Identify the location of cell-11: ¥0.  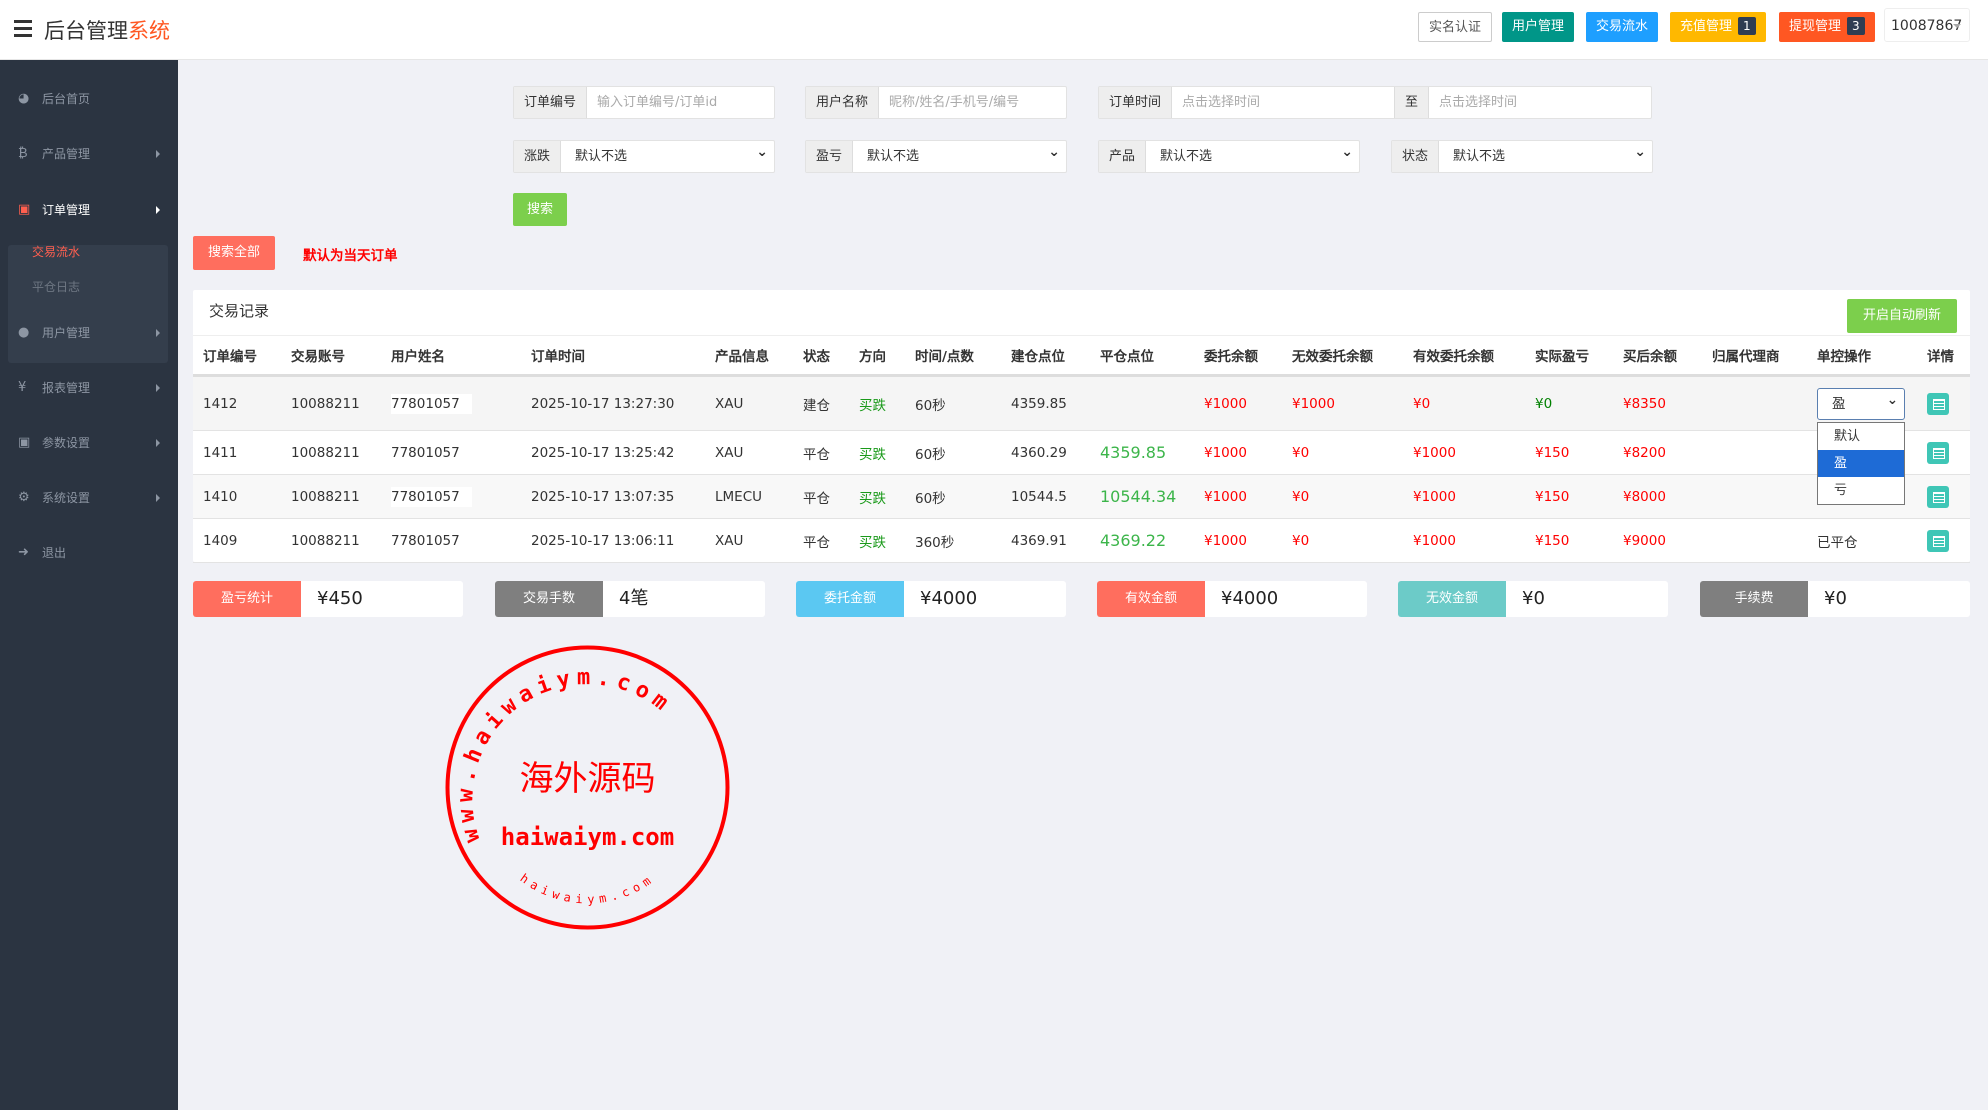
(1342, 496).